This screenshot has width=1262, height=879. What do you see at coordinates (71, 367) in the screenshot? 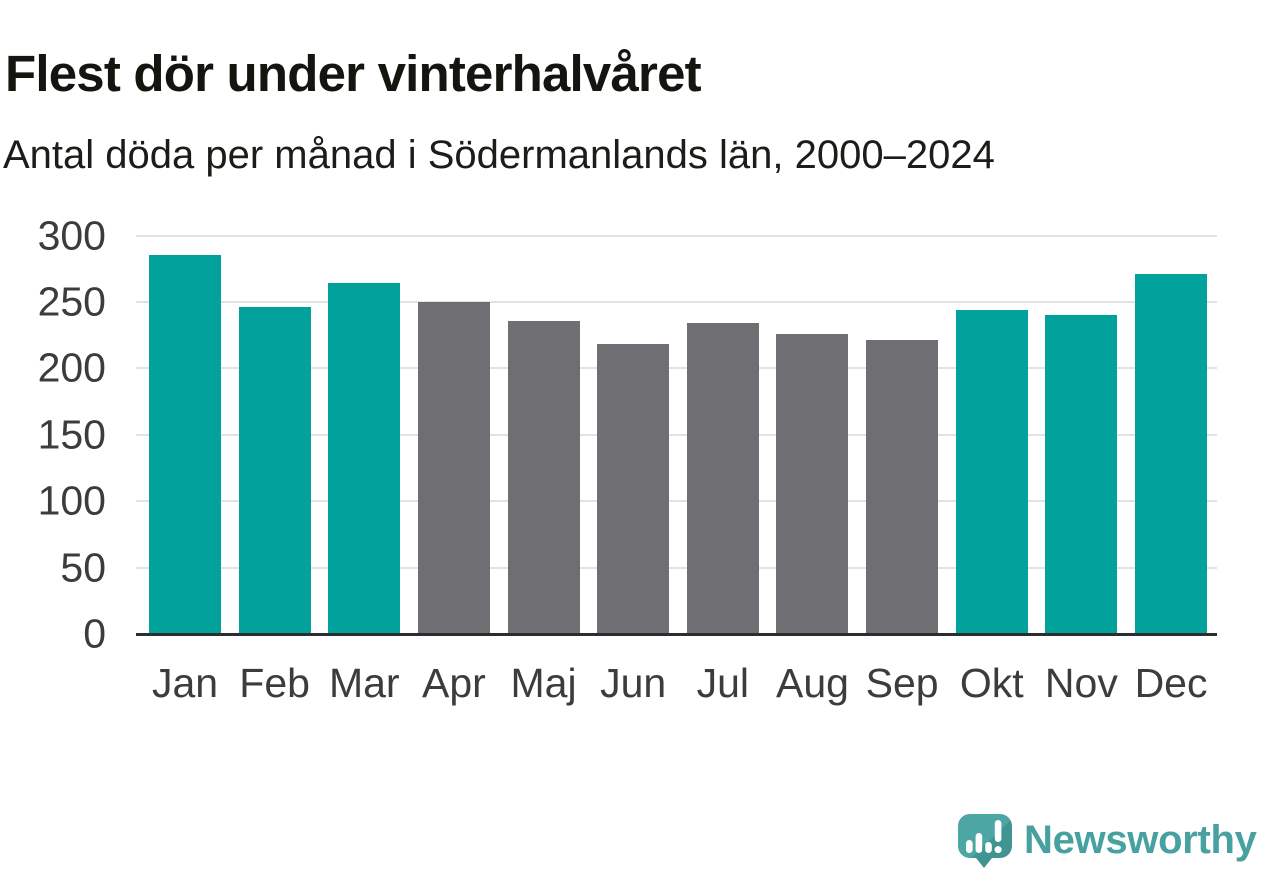
I see `y-axis-tick-label-200: 200` at bounding box center [71, 367].